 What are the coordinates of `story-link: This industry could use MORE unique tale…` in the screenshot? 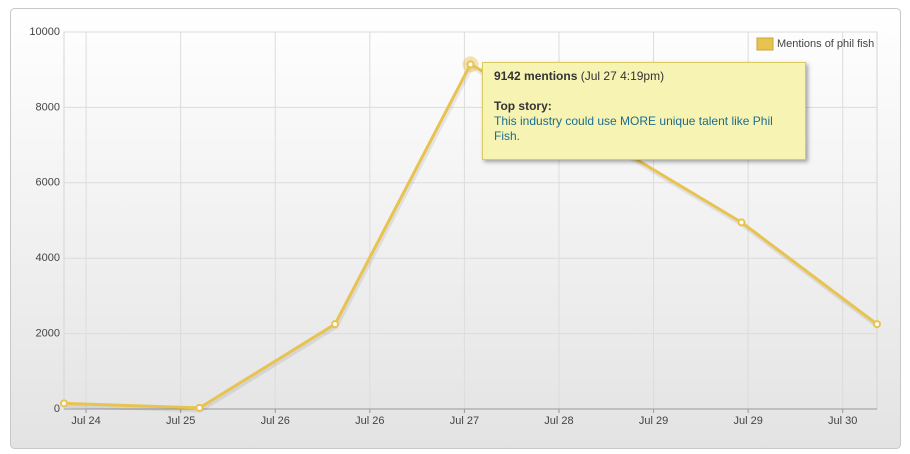 It's located at (633, 128).